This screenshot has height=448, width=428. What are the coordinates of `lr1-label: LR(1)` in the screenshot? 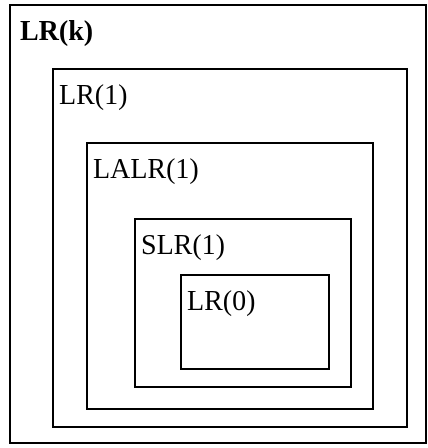 It's located at (93, 95).